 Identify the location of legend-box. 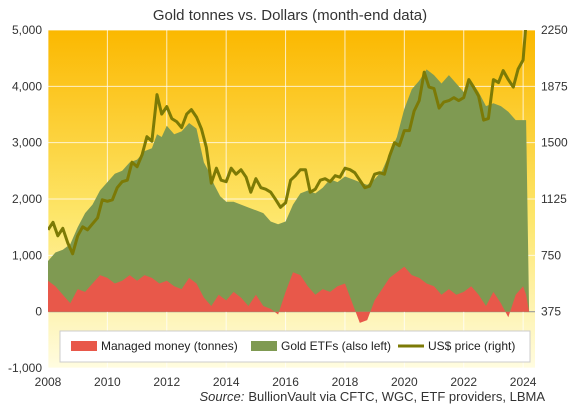
(295, 346).